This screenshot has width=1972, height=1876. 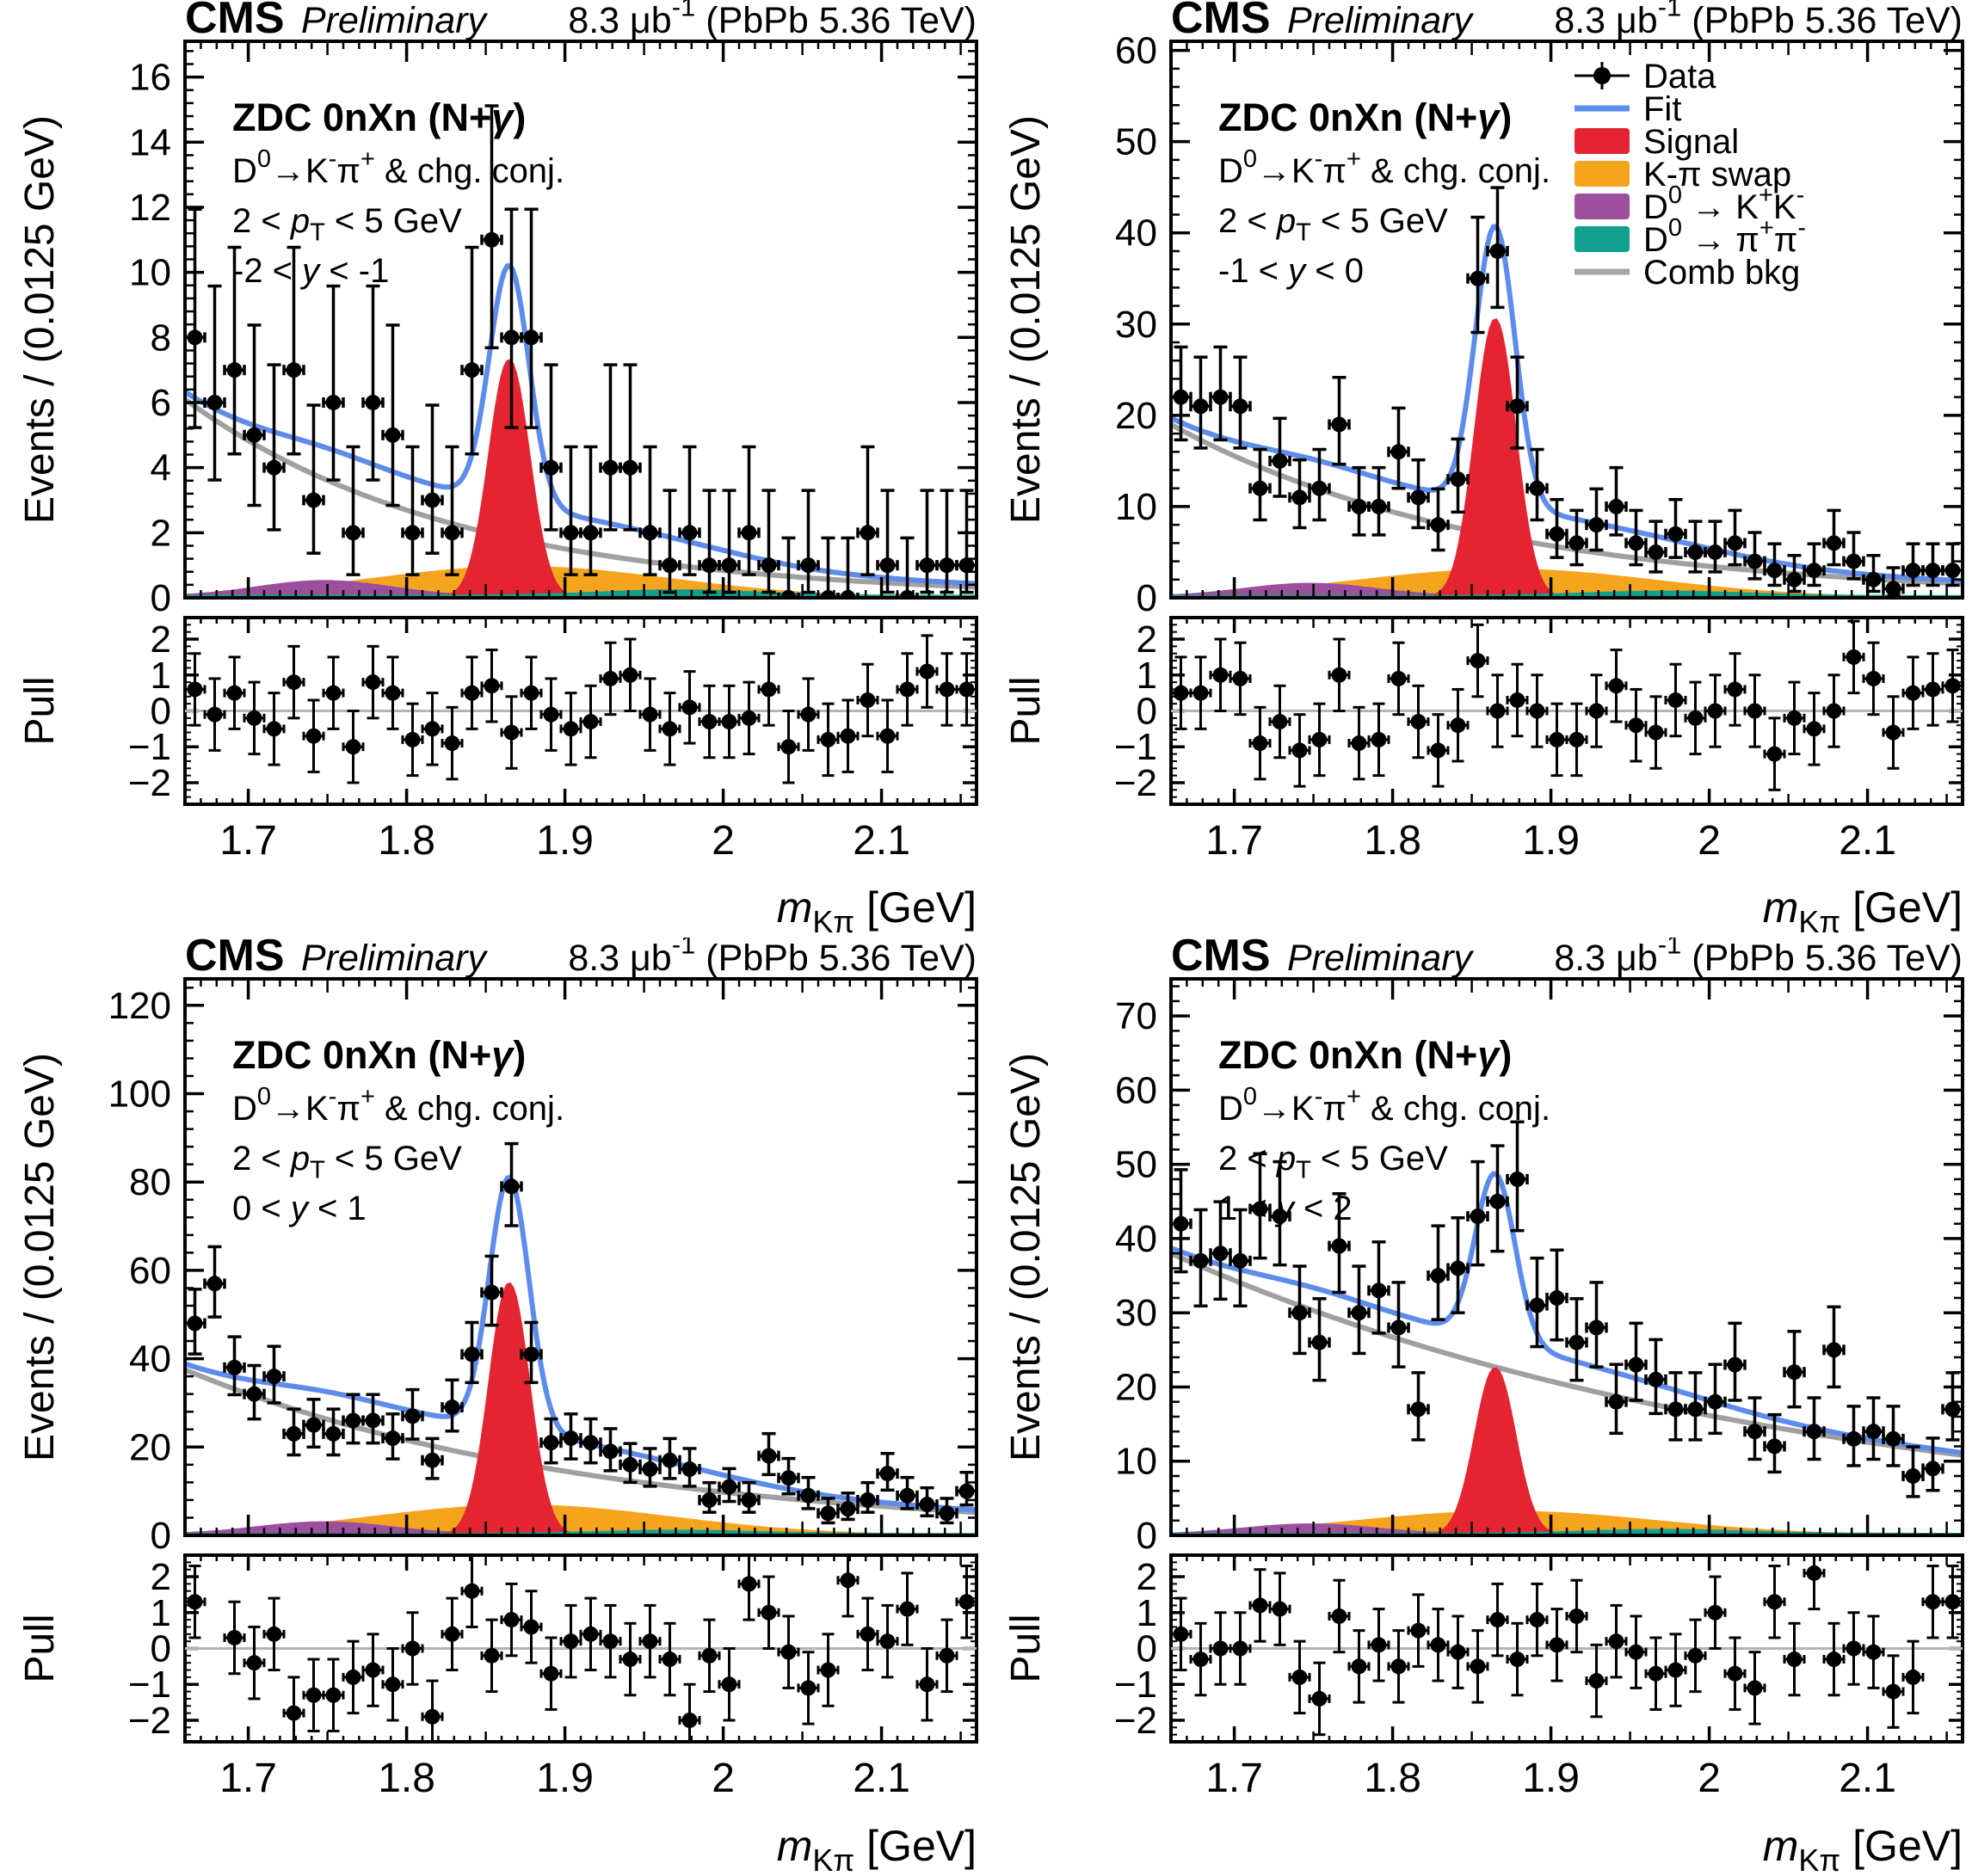 What do you see at coordinates (1135, 783) in the screenshot?
I see `pull-tick-label: −2` at bounding box center [1135, 783].